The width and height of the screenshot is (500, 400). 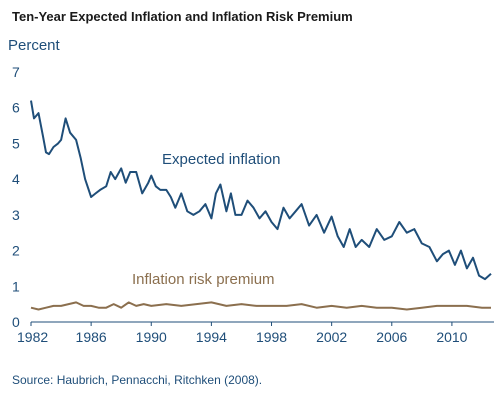 What do you see at coordinates (34, 45) in the screenshot?
I see `y-axis-unit-label: Percent` at bounding box center [34, 45].